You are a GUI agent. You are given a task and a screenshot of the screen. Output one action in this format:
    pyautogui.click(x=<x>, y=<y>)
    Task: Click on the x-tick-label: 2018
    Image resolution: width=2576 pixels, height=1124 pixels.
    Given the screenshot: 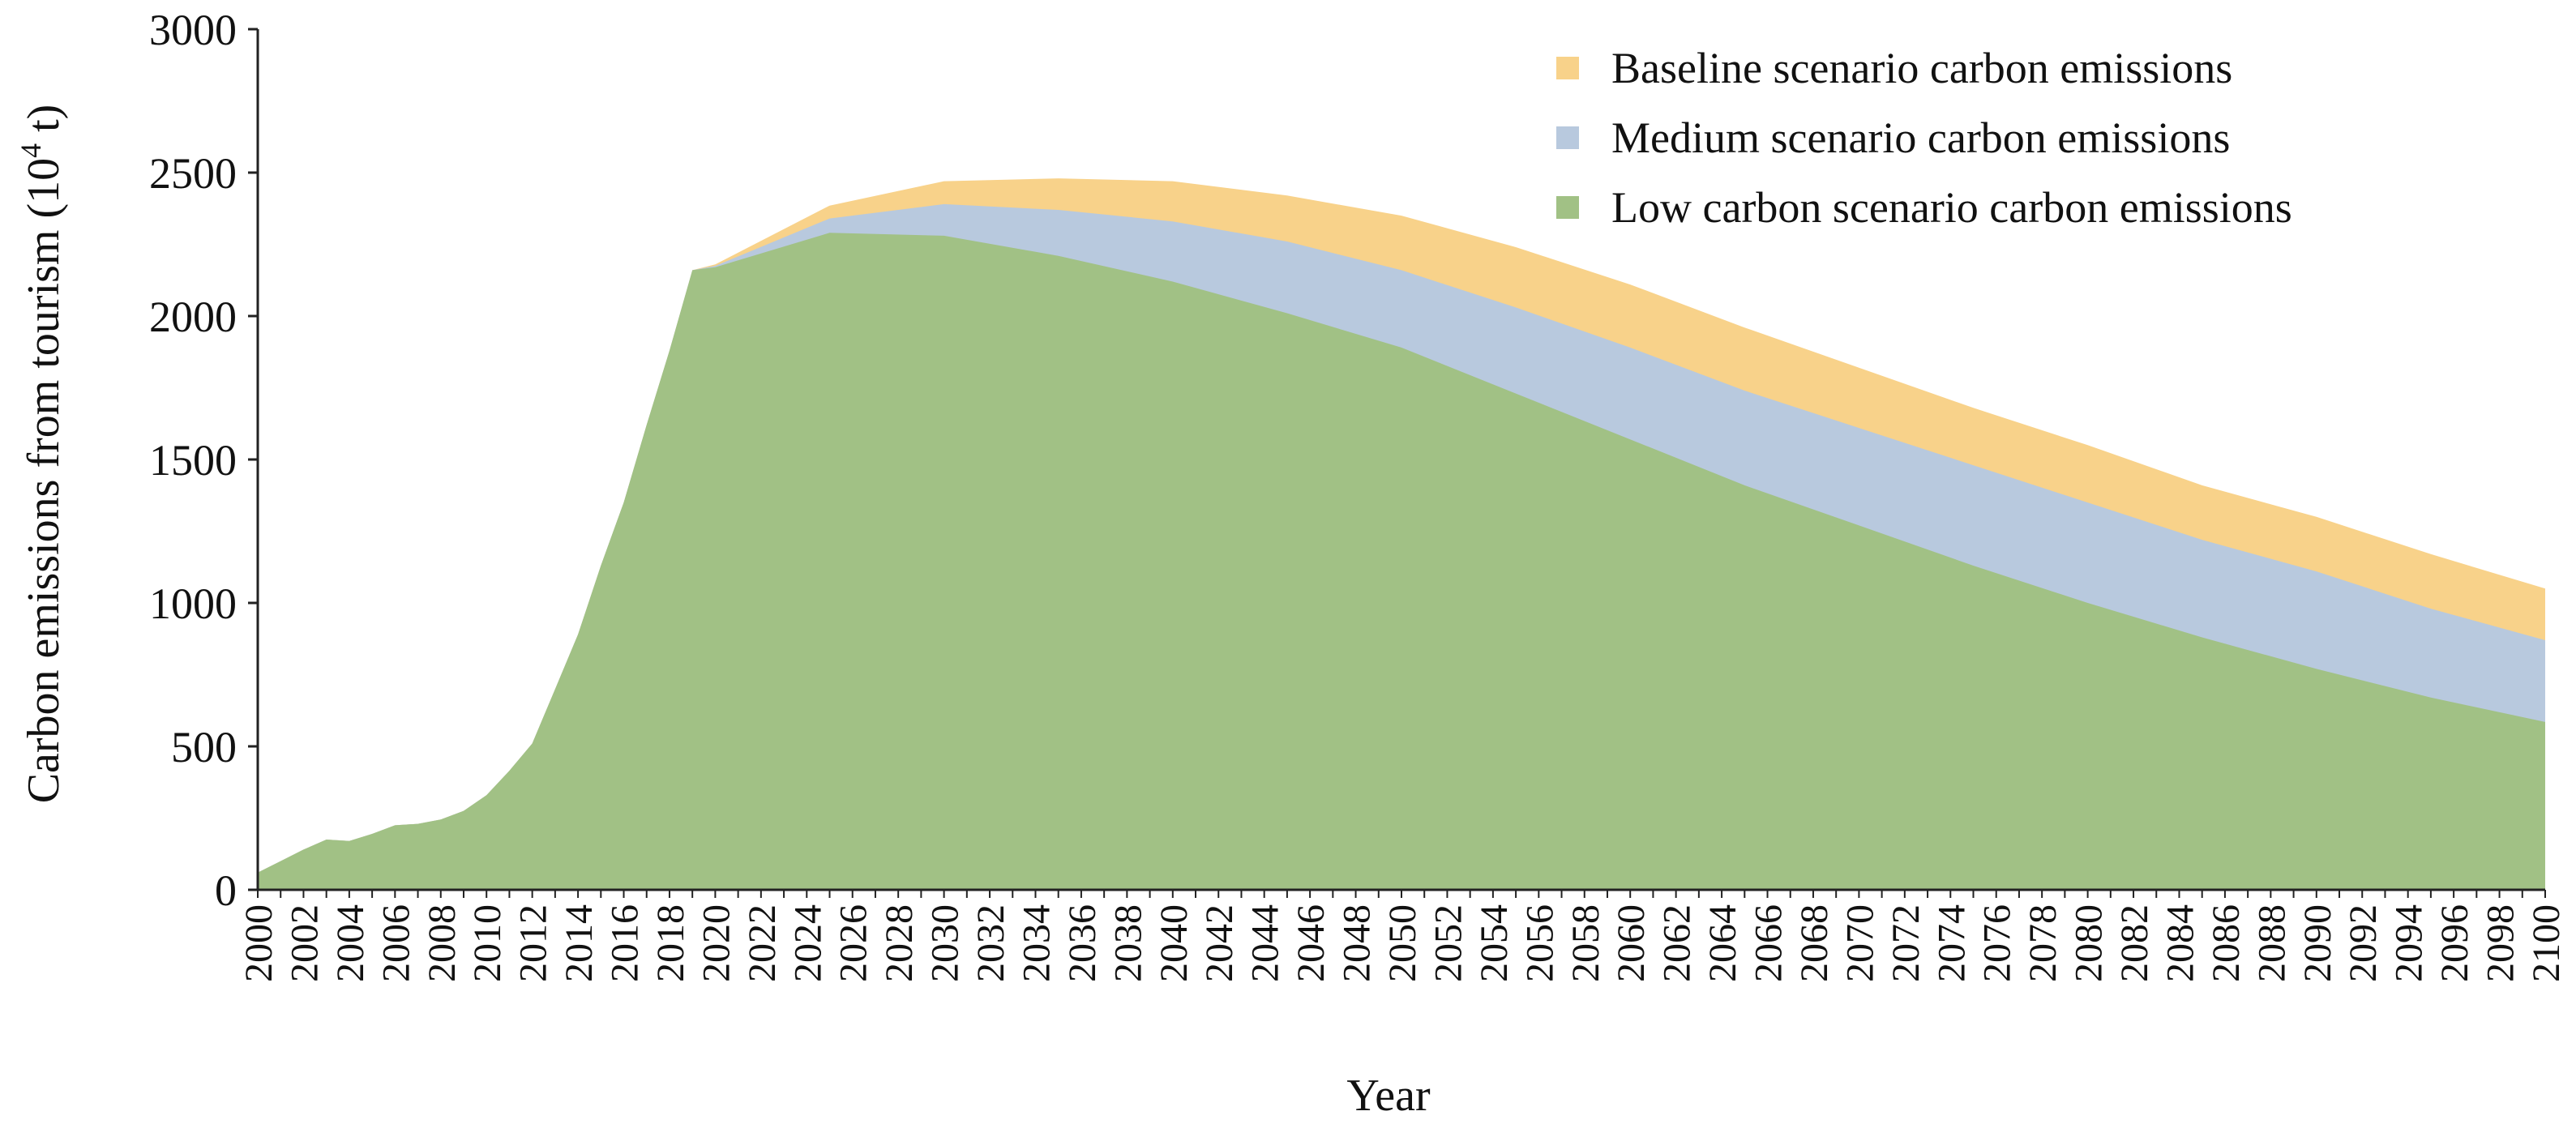 What is the action you would take?
    pyautogui.click(x=670, y=943)
    